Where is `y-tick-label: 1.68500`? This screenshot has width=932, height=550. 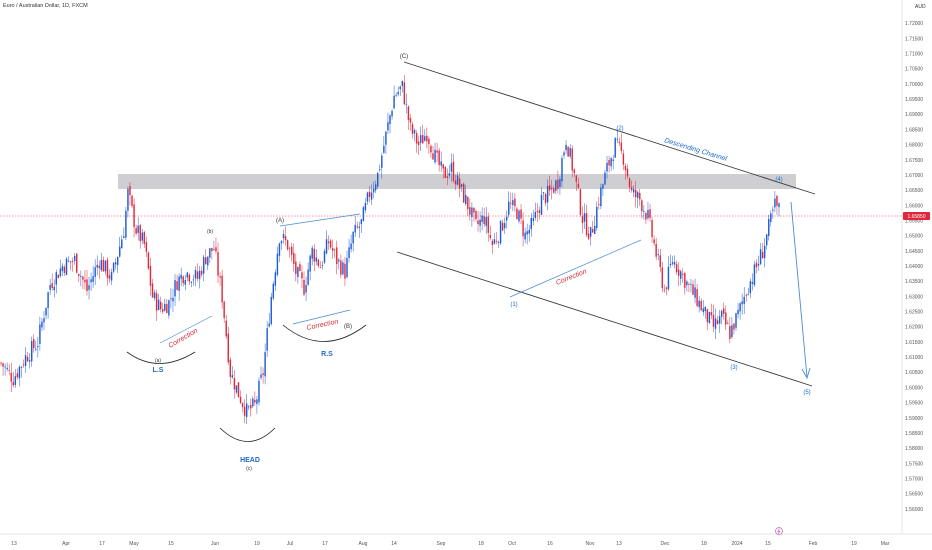
y-tick-label: 1.68500 is located at coordinates (914, 130).